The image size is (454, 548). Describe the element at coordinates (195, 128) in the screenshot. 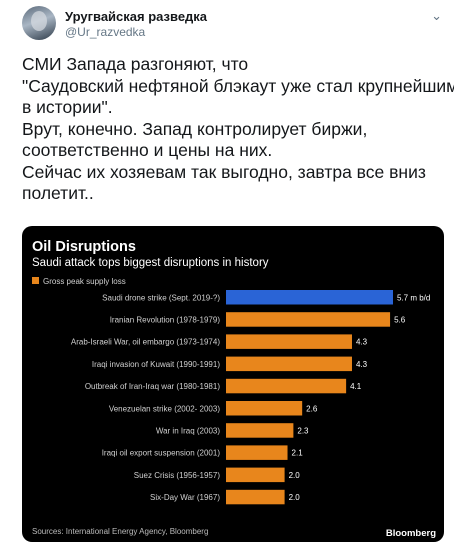

I see `tweet-line: Врут, конечно. Запад контролирует биржи,` at that location.